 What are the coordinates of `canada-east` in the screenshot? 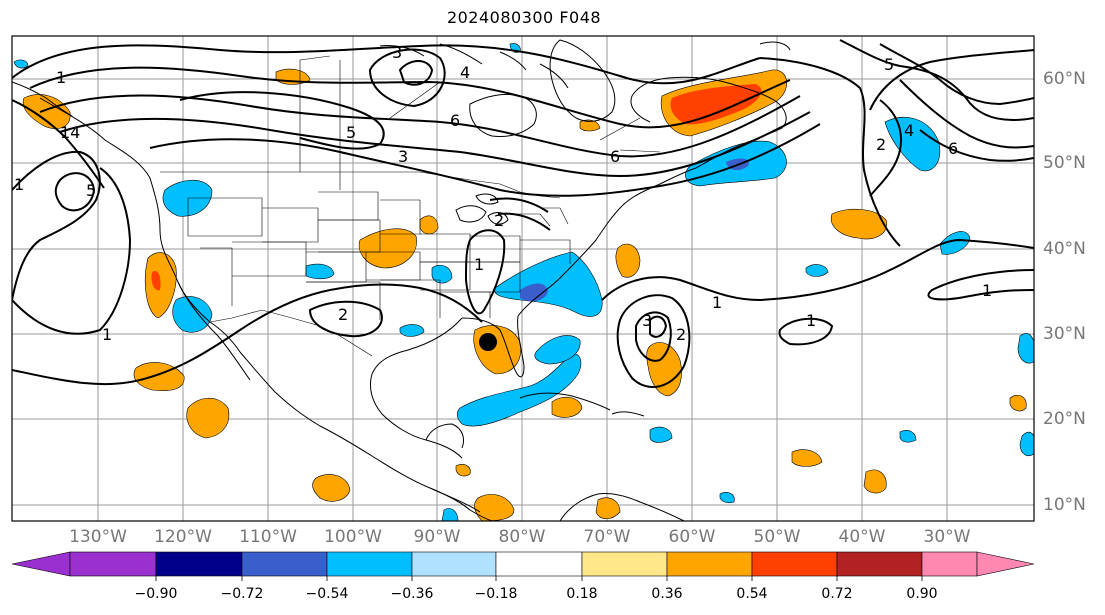 It's located at (708, 122).